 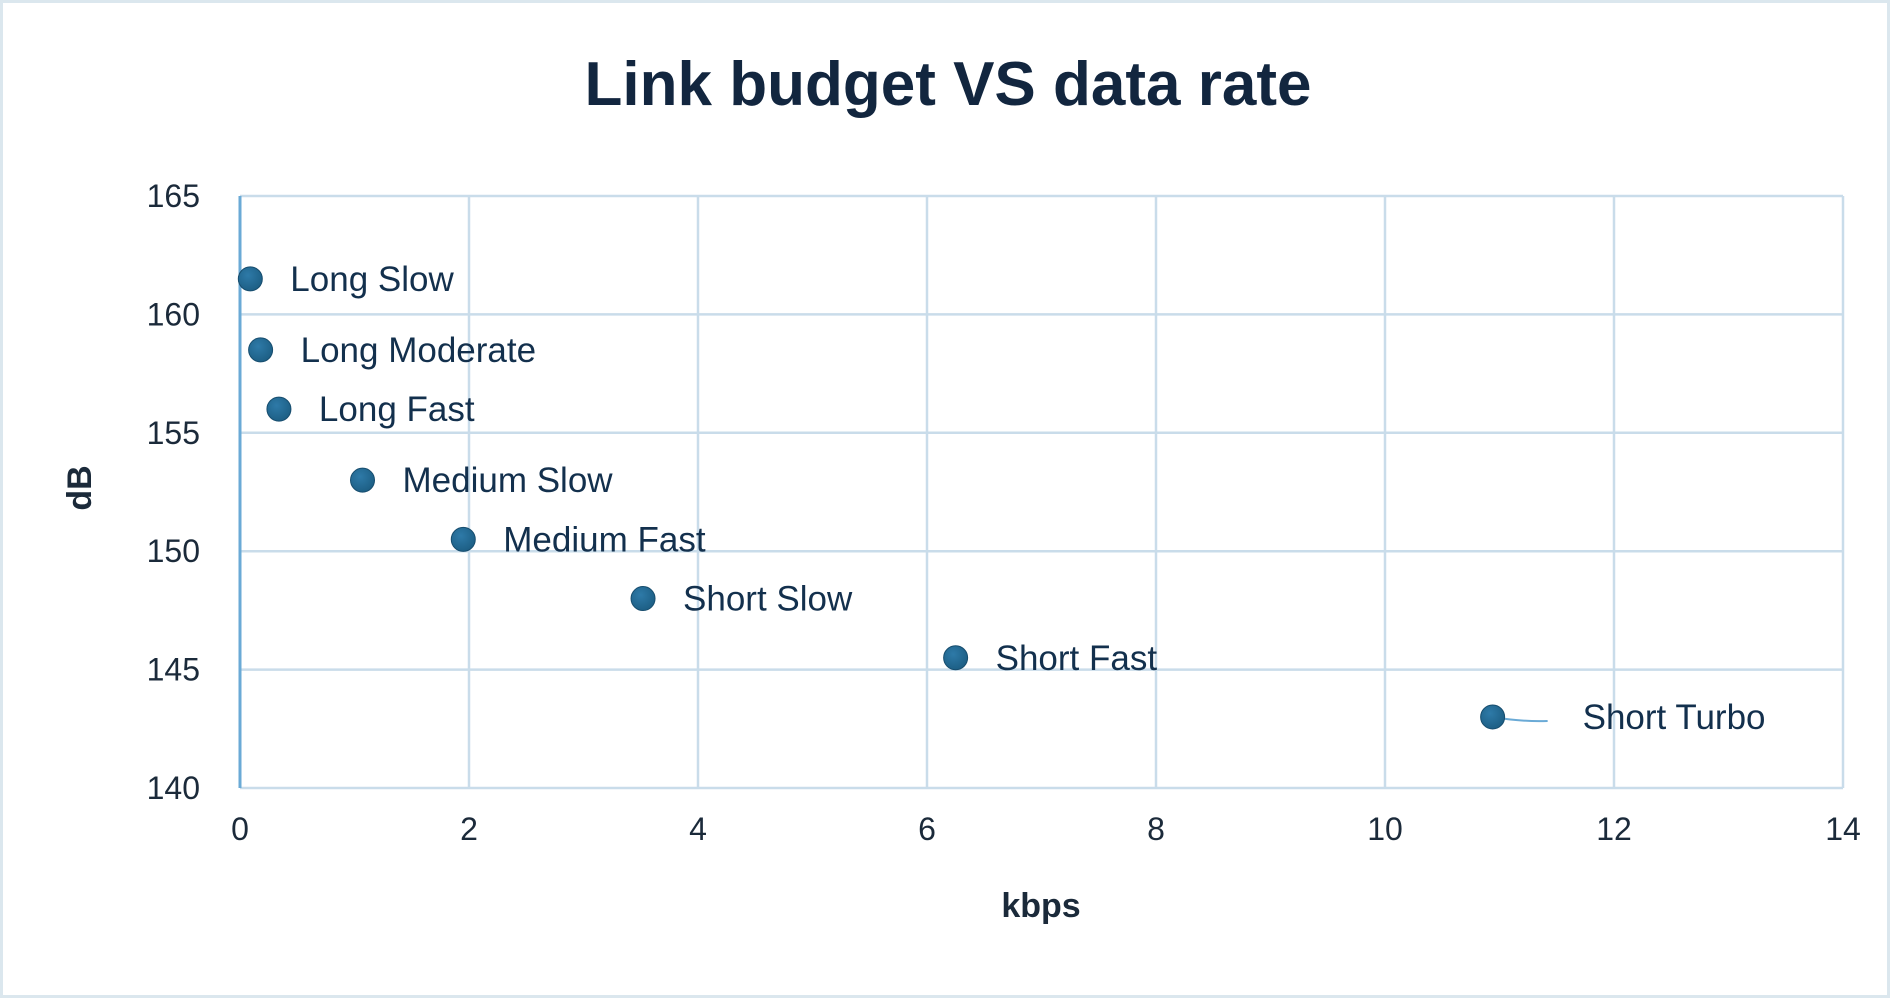 I want to click on x-axis-title: kbps, so click(x=1040, y=906).